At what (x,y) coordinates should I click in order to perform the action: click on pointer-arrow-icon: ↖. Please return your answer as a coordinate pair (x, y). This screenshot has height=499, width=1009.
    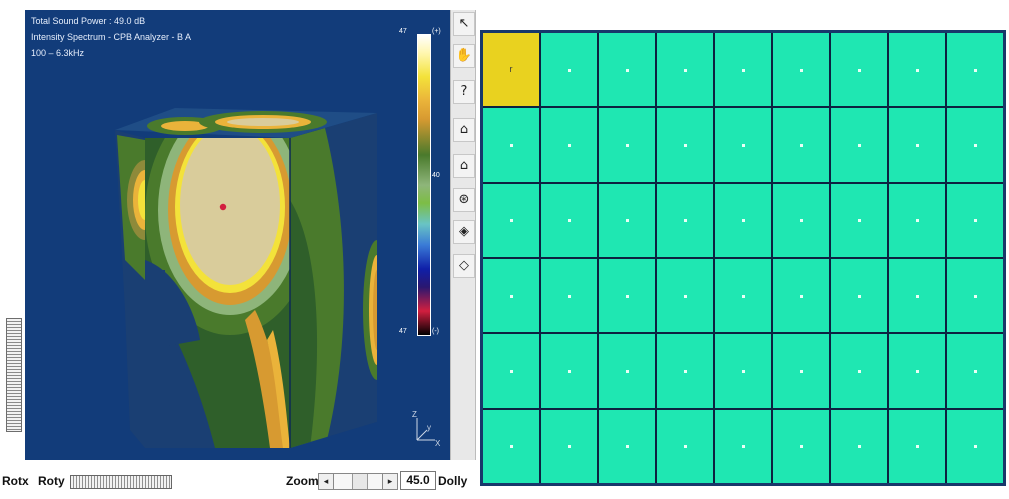
    Looking at the image, I should click on (464, 24).